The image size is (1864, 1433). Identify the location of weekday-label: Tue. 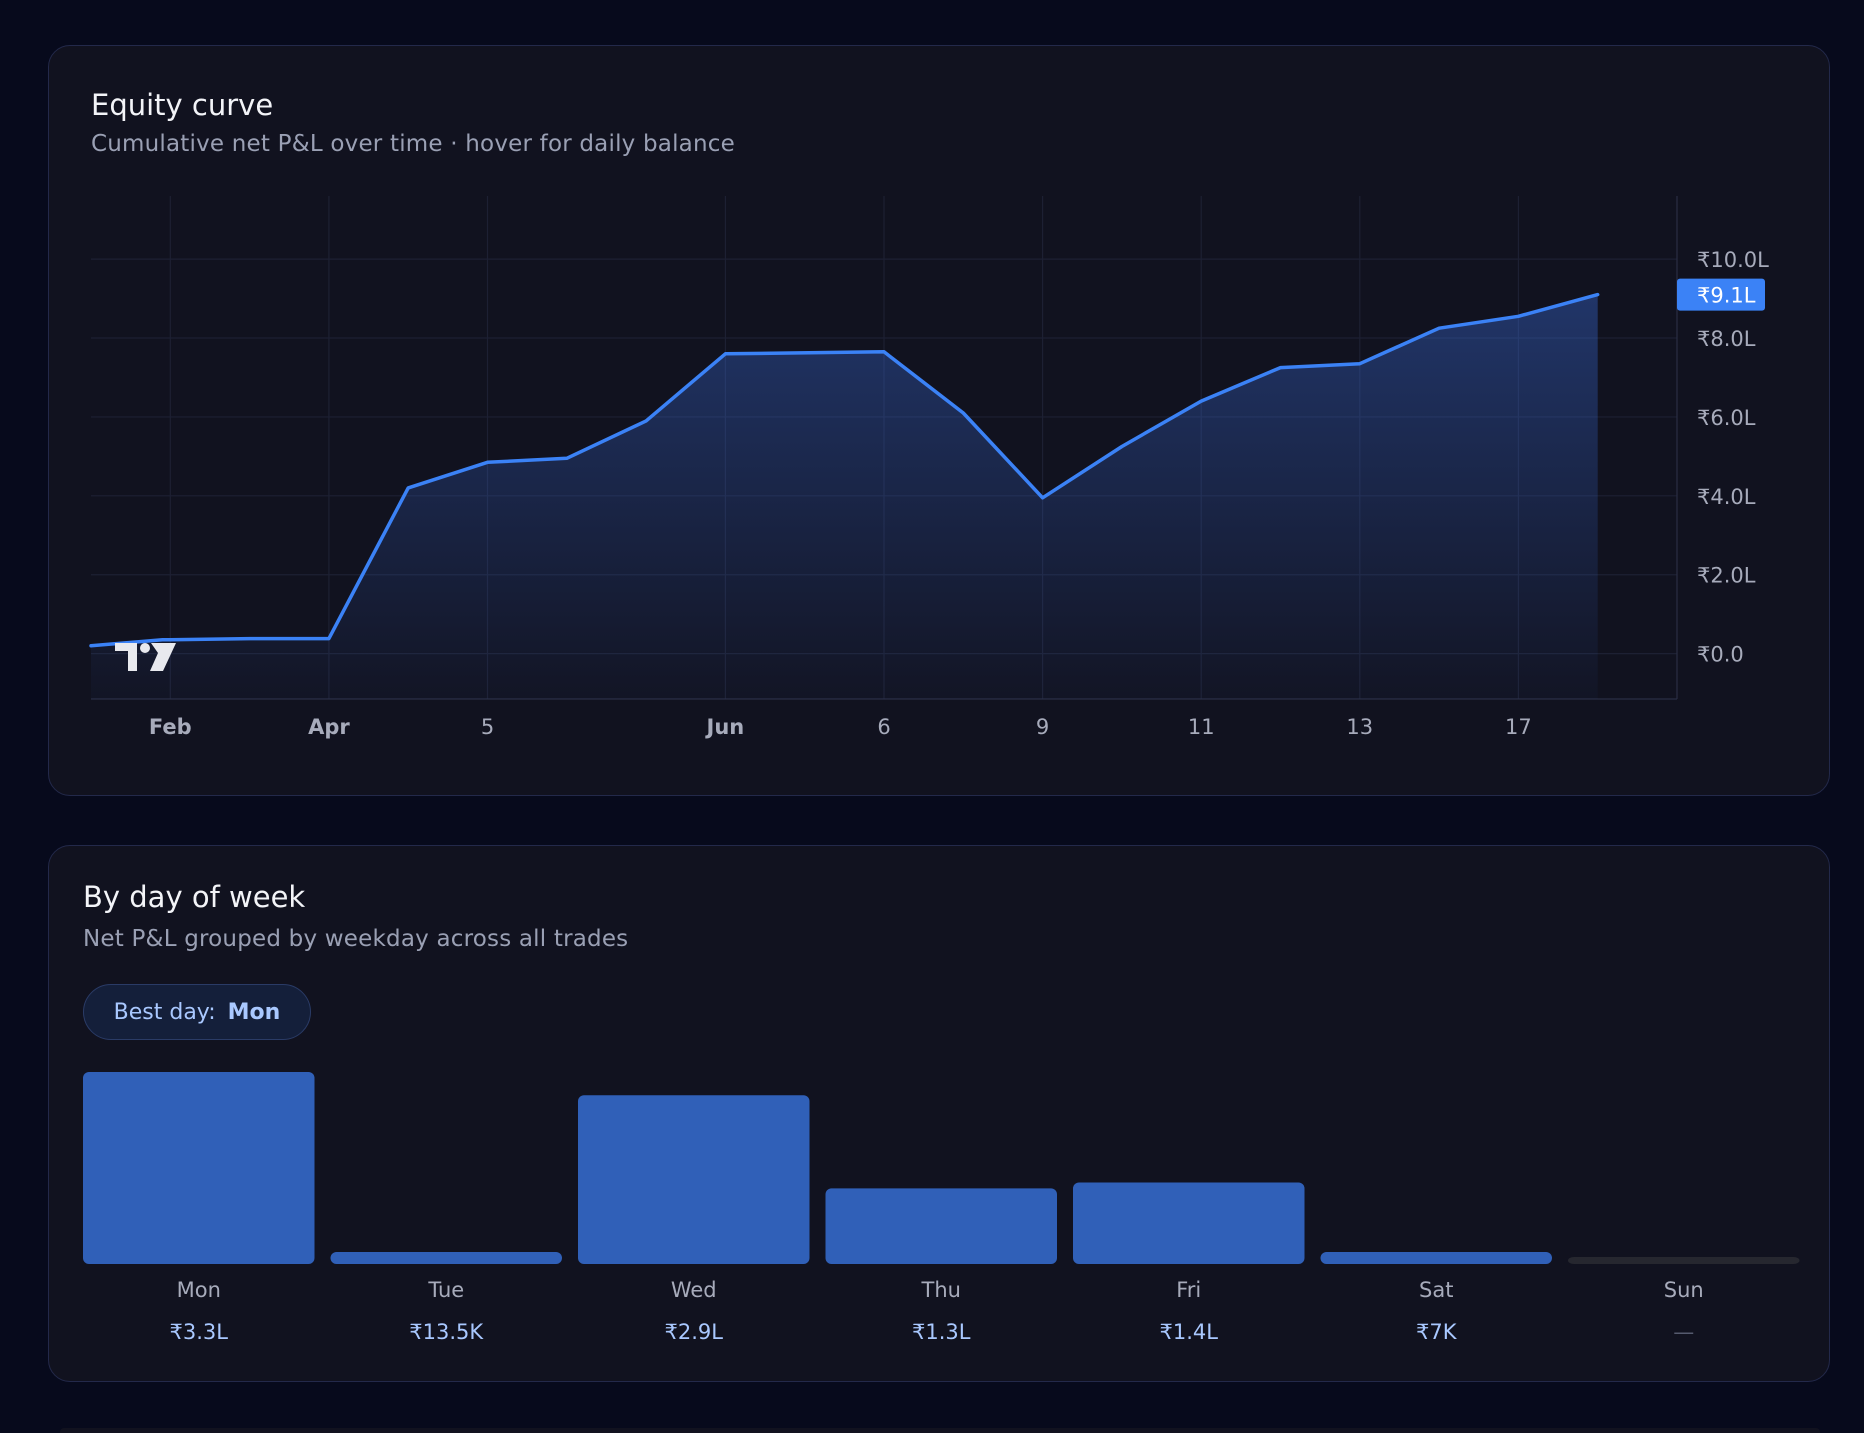
(445, 1290).